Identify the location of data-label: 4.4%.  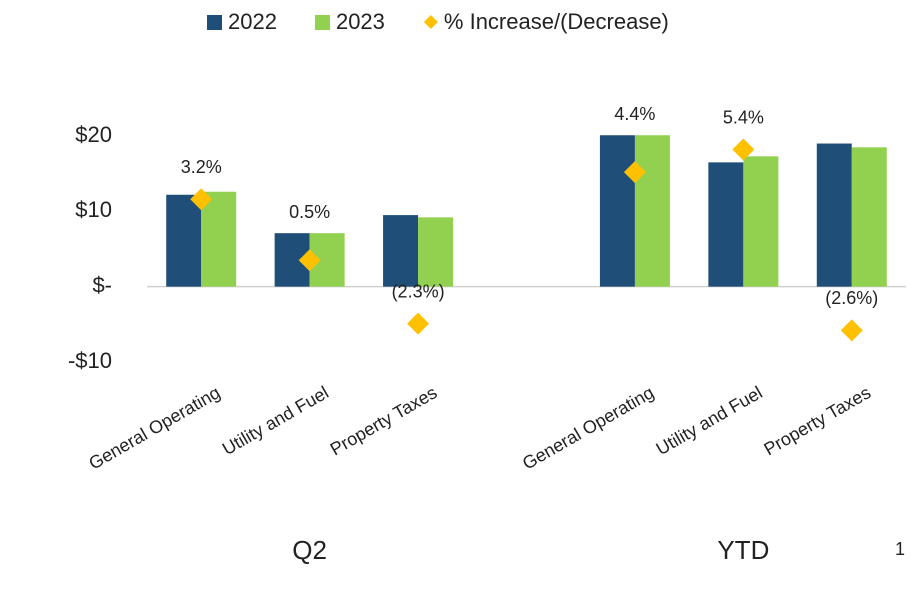
(634, 114).